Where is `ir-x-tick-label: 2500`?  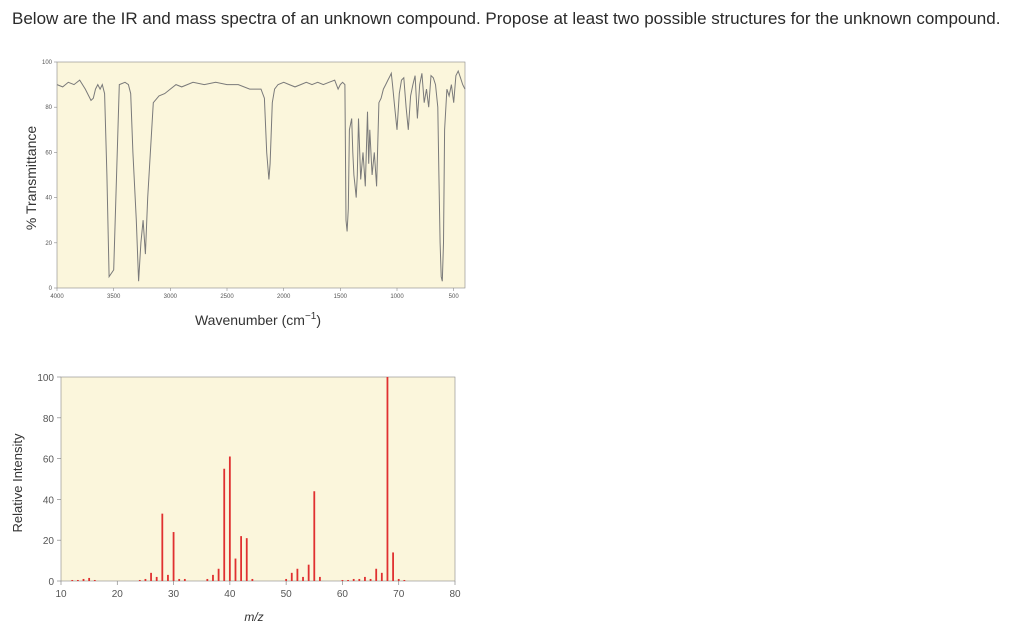 ir-x-tick-label: 2500 is located at coordinates (227, 297).